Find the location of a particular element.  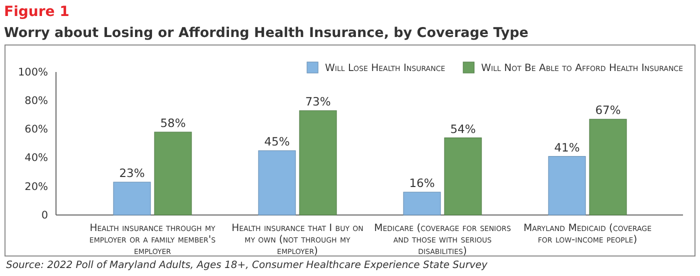

x-tick-label: Medicare (coverage for seniors and those with serious disabilities) is located at coordinates (443, 240).